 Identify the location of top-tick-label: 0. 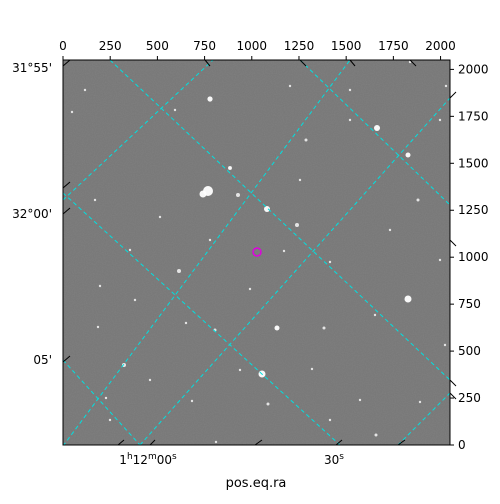
(63, 46).